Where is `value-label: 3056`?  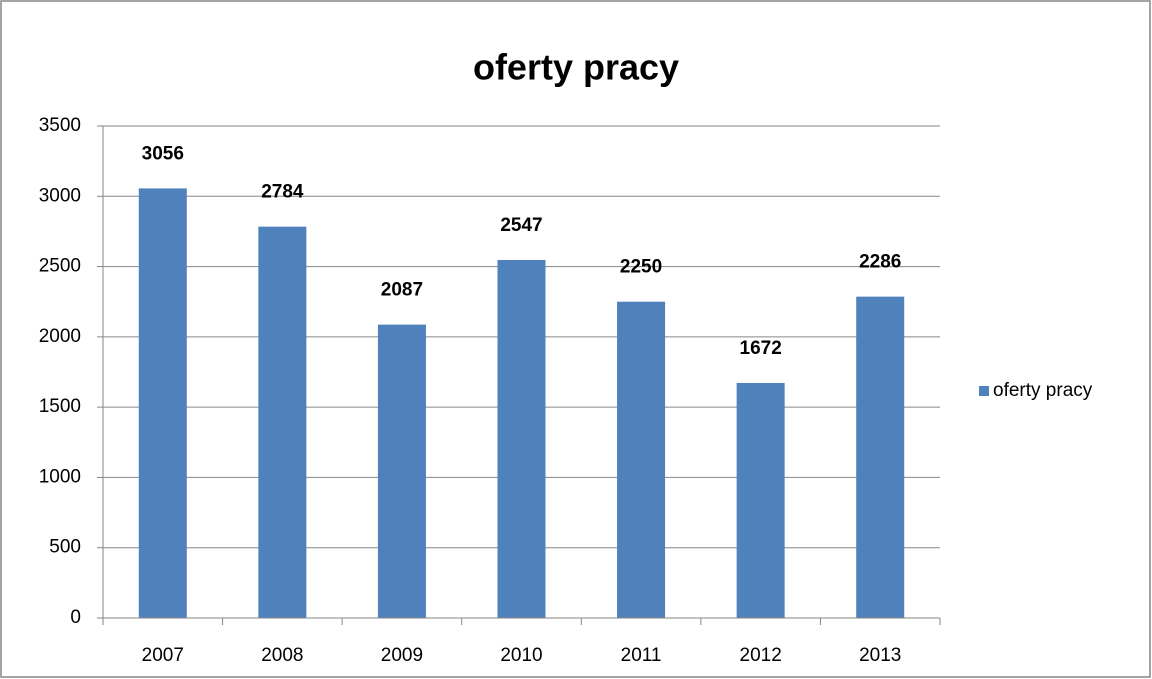
value-label: 3056 is located at coordinates (163, 153).